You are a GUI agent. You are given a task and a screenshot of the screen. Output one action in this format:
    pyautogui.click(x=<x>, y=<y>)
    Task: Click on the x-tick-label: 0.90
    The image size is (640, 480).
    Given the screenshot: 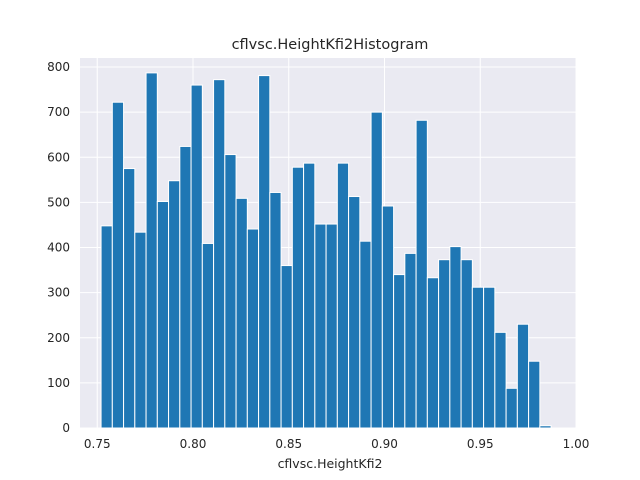 What is the action you would take?
    pyautogui.click(x=384, y=444)
    